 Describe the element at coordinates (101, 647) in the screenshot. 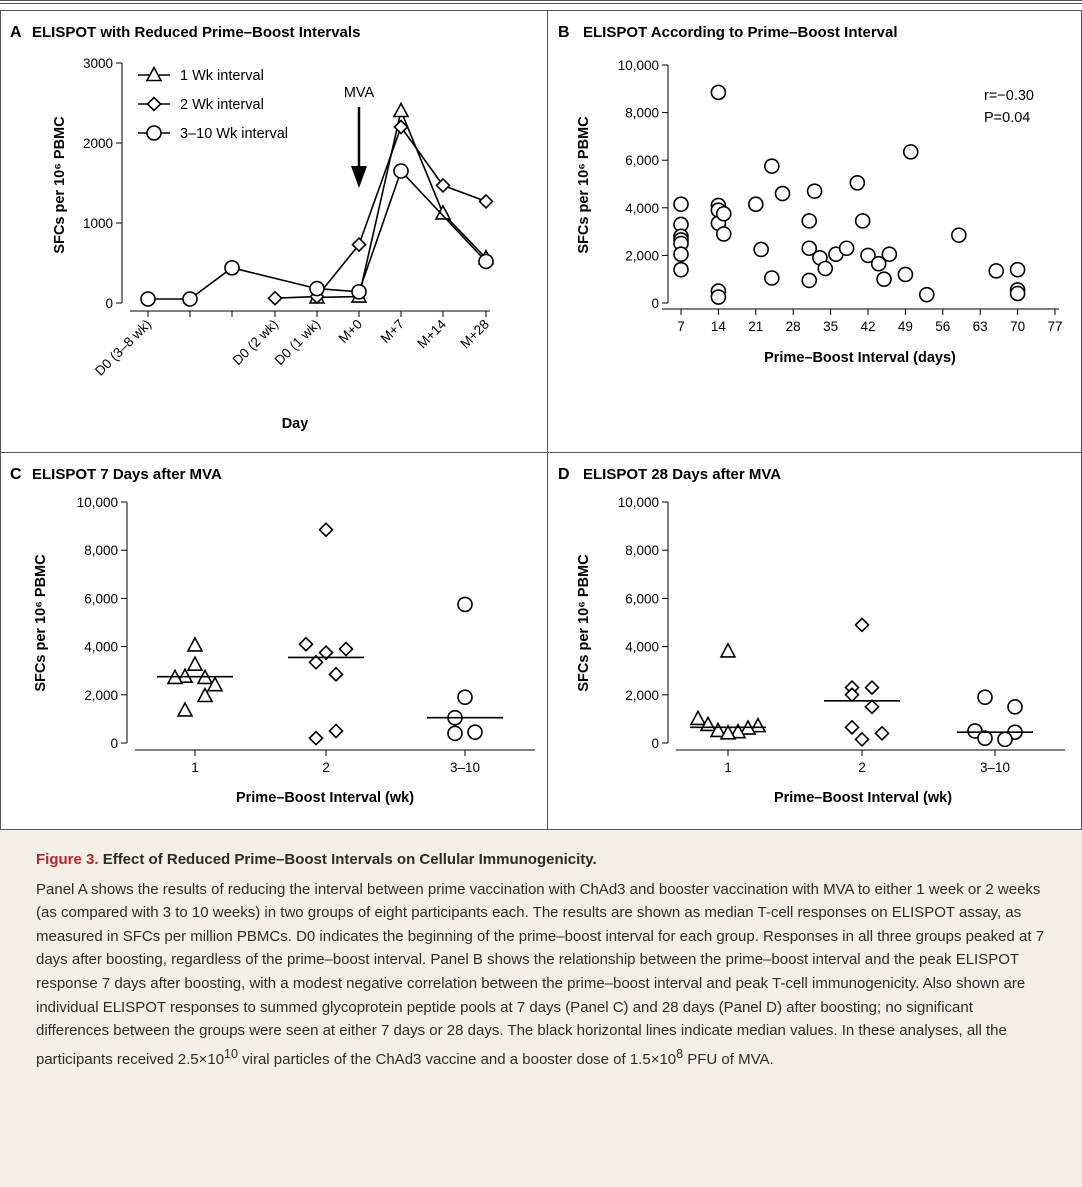

I see `panel-c-y-tick-label: 4,000` at that location.